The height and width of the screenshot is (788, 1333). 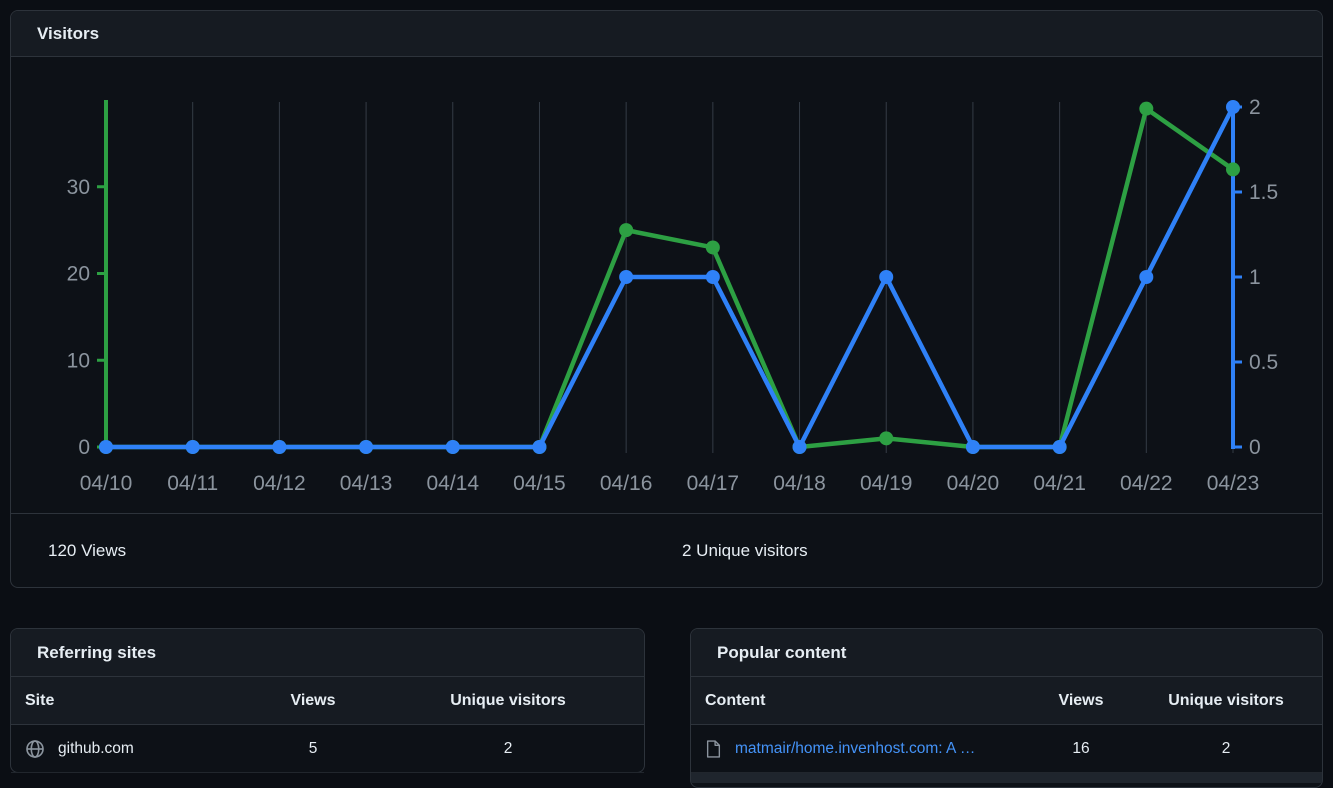 I want to click on file-icon, so click(x=713, y=749).